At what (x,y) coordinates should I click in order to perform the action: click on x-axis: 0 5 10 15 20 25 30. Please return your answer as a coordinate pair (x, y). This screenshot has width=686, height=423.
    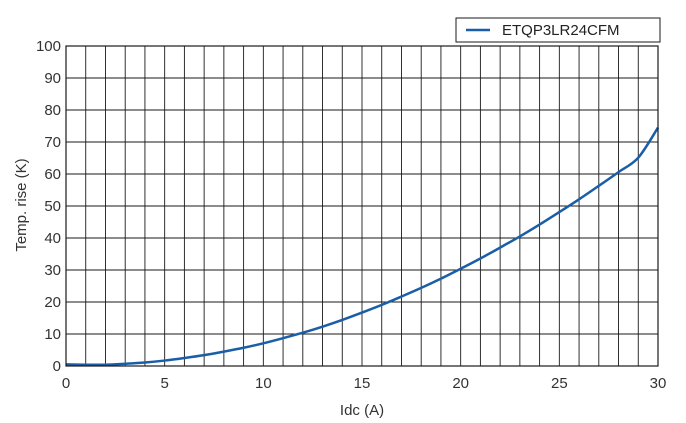
    Looking at the image, I should click on (364, 383).